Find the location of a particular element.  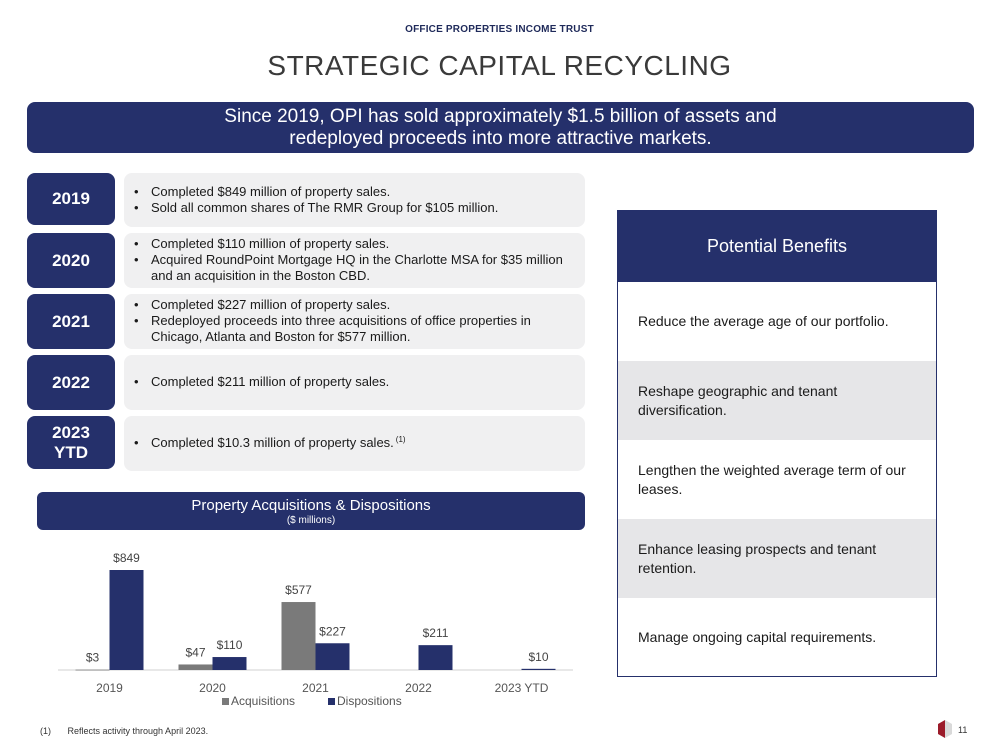

chart-subtitle: ($ millions) is located at coordinates (311, 520).